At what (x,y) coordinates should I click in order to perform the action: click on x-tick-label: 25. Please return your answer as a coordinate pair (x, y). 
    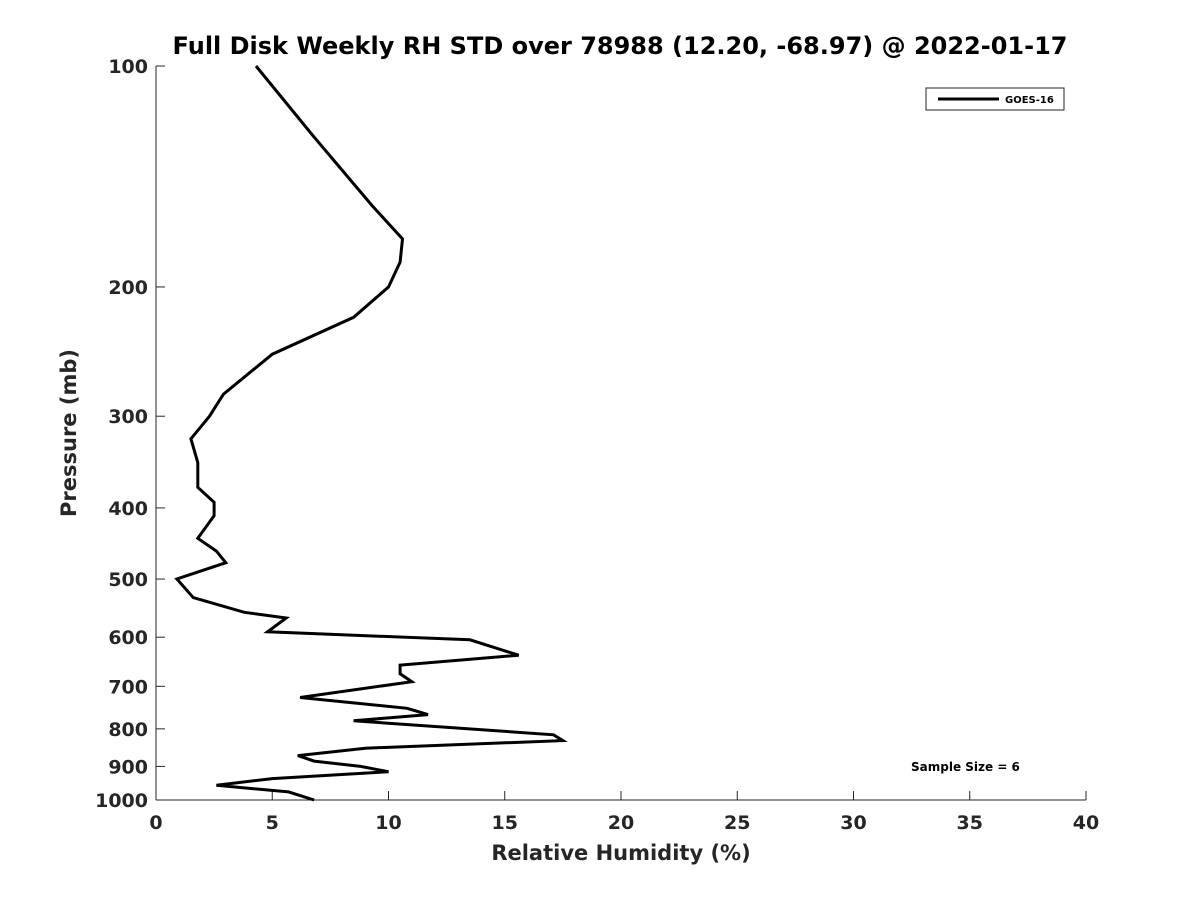
    Looking at the image, I should click on (737, 823).